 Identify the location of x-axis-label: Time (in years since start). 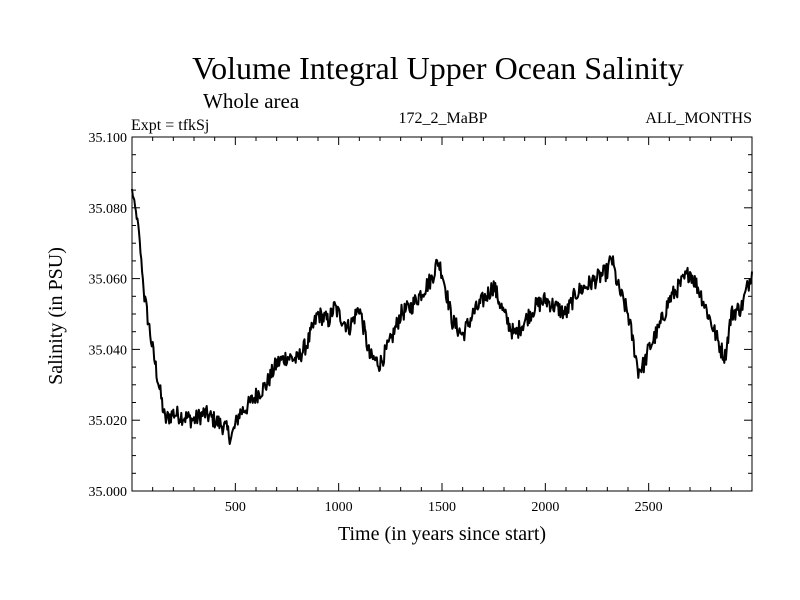
(442, 534).